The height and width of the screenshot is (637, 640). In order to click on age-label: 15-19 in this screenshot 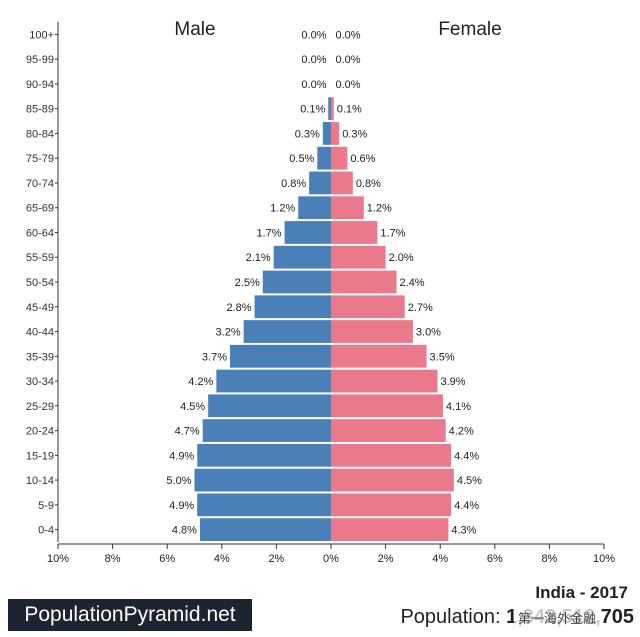, I will do `click(40, 456)`.